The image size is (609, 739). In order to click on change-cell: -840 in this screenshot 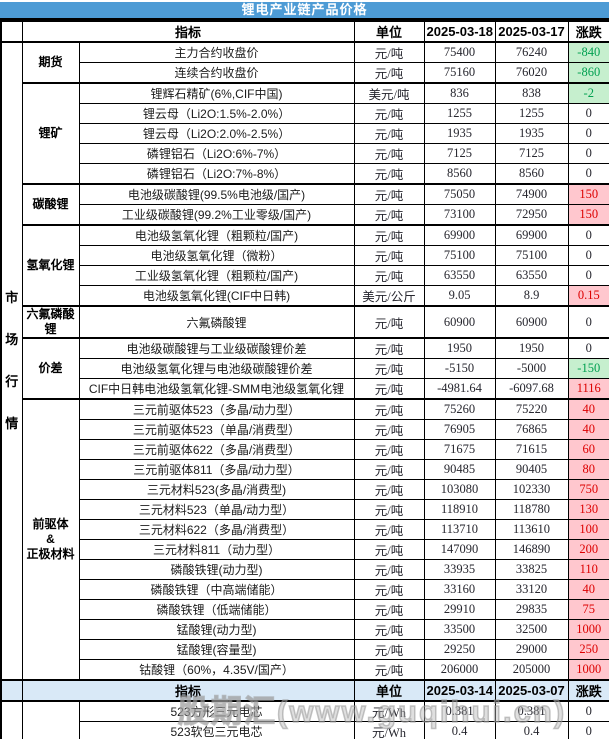, I will do `click(588, 52)`.